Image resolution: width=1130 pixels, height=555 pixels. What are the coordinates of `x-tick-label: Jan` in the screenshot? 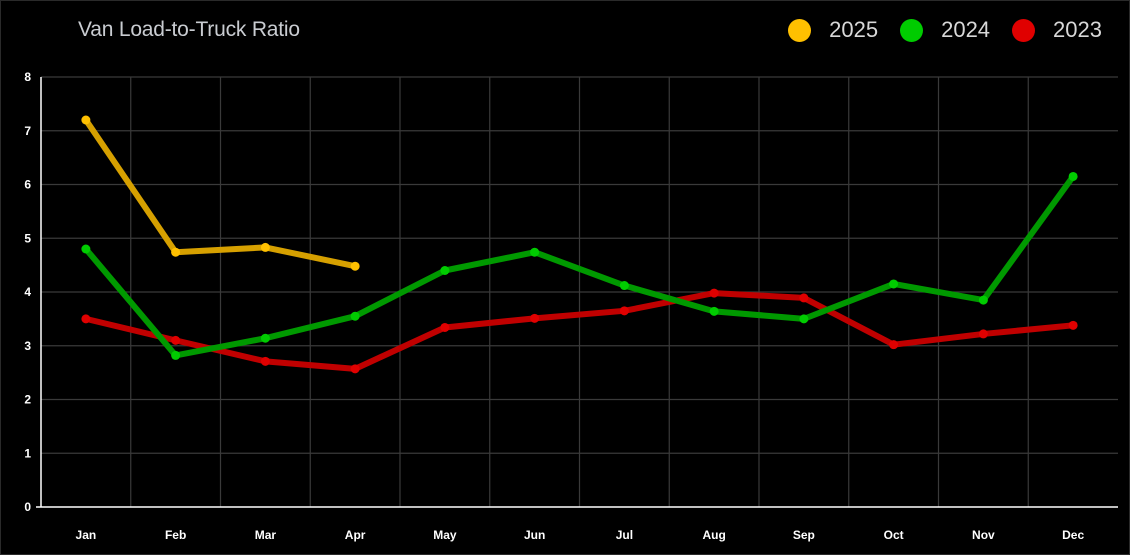 It's located at (86, 535).